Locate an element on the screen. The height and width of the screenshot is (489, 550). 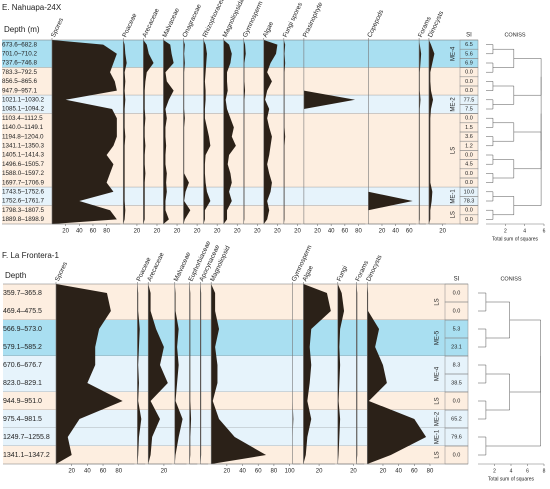
depth: 1405.1–1414.3 is located at coordinates (23, 155).